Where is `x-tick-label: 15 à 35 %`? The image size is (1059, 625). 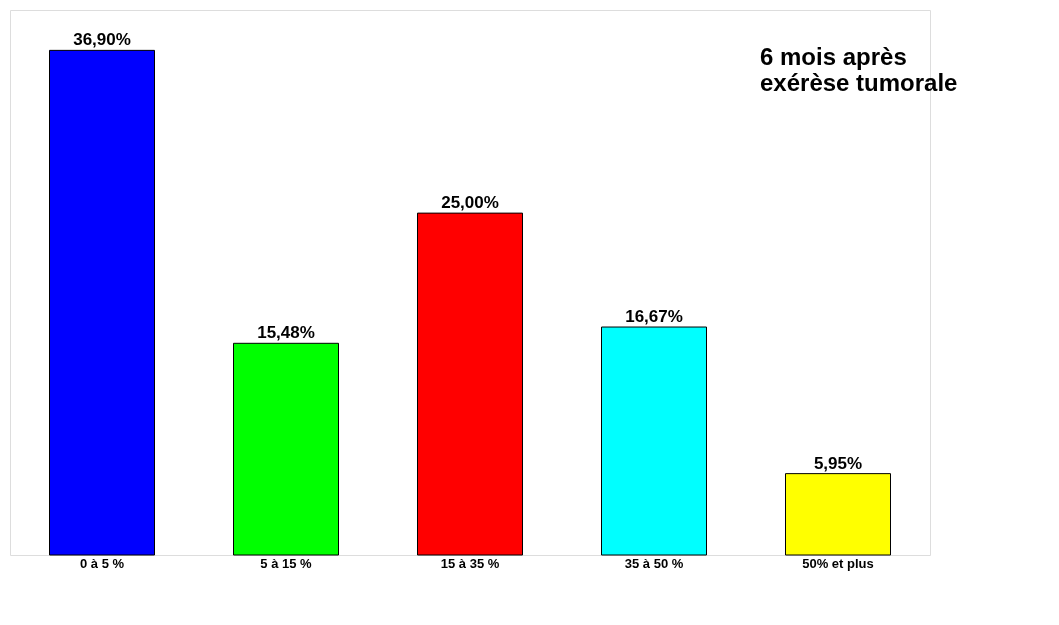
x-tick-label: 15 à 35 % is located at coordinates (470, 563).